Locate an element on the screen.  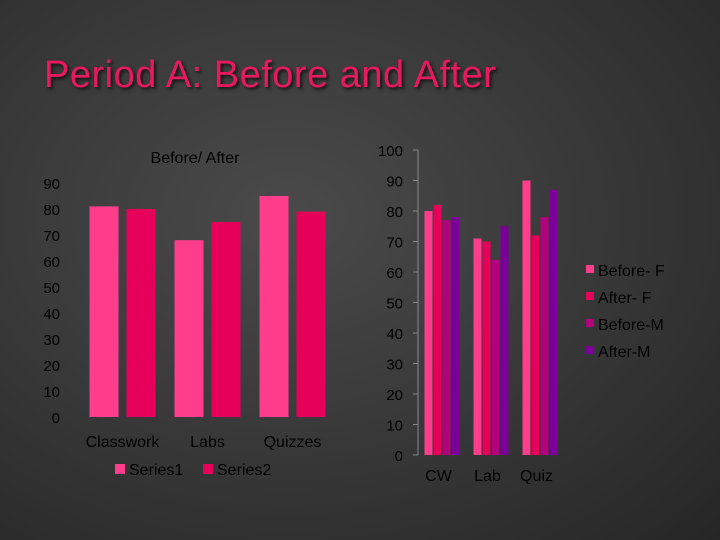
slide-title: Period A: Before and After is located at coordinates (270, 75).